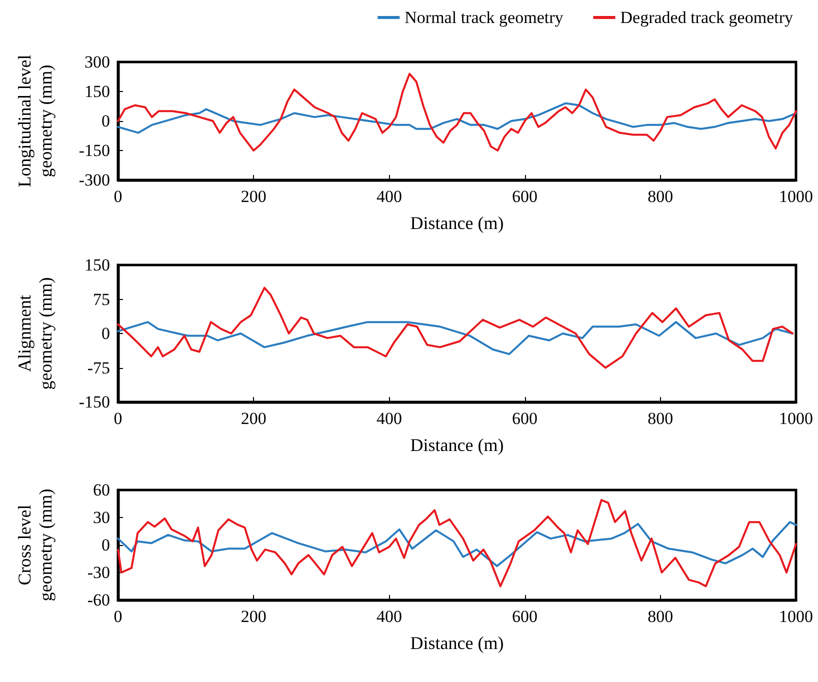 Image resolution: width=818 pixels, height=682 pixels. I want to click on y-tick-label: -30, so click(98, 572).